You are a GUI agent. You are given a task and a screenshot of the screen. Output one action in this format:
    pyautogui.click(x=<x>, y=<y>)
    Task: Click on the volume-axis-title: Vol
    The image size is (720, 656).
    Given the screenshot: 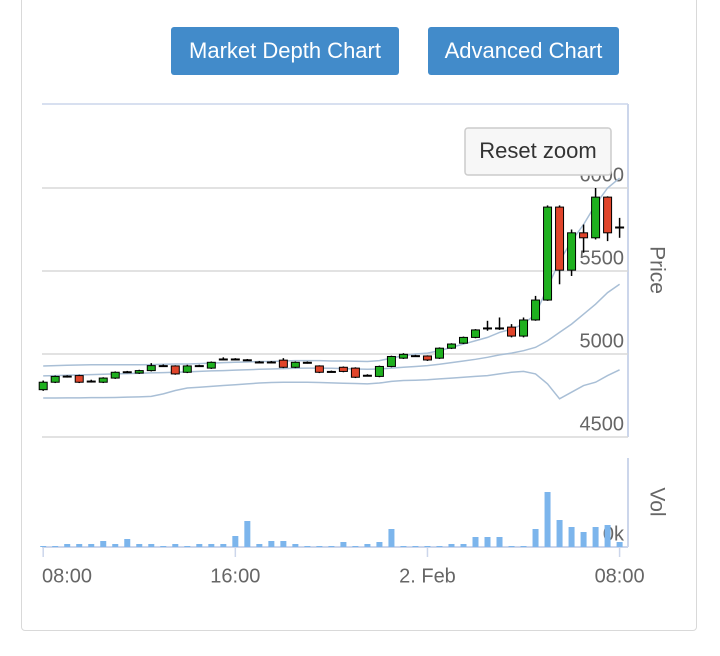 What is the action you would take?
    pyautogui.click(x=656, y=501)
    